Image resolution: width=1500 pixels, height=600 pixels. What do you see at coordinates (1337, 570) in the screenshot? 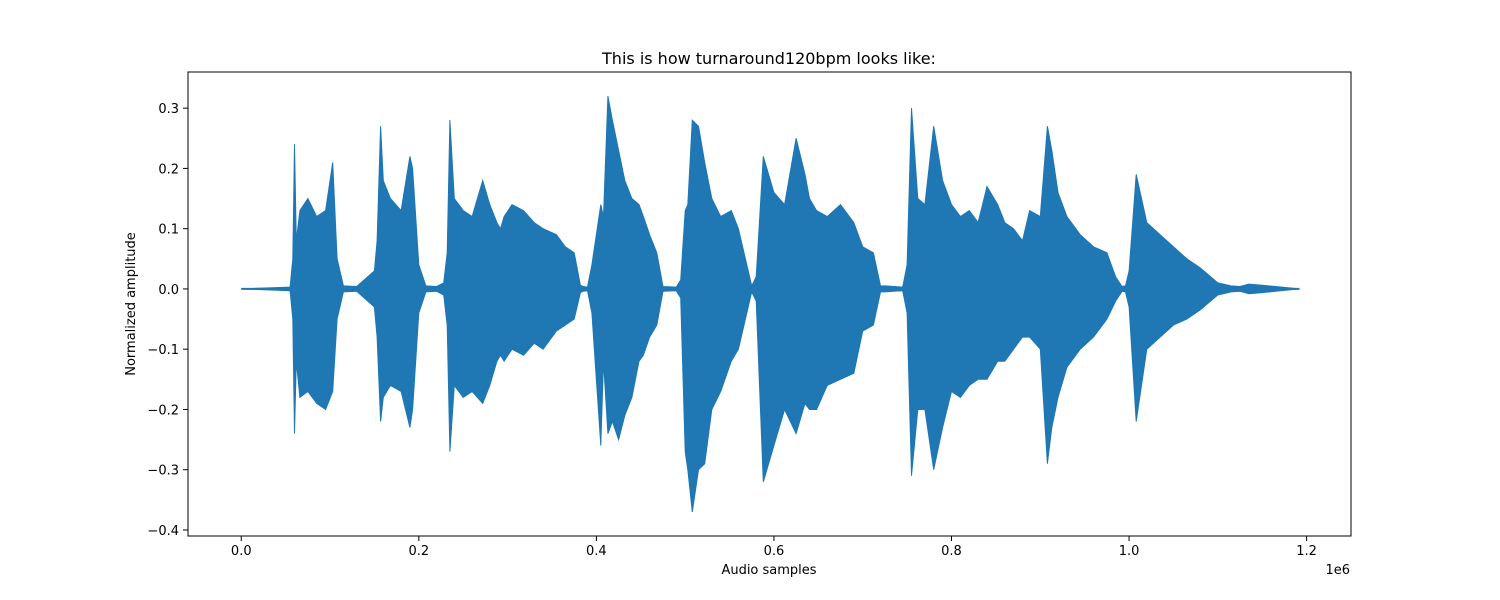
I see `x-axis-offset-label: 1e6` at bounding box center [1337, 570].